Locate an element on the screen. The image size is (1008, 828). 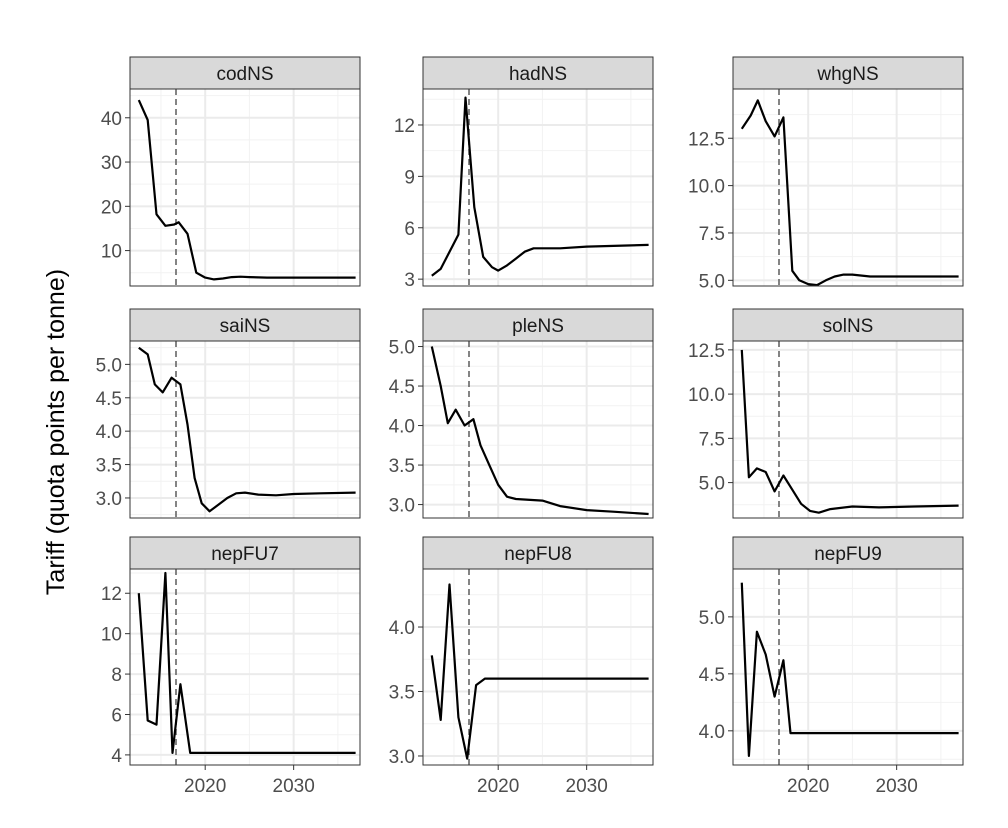
panel-background-codNS is located at coordinates (245, 187).